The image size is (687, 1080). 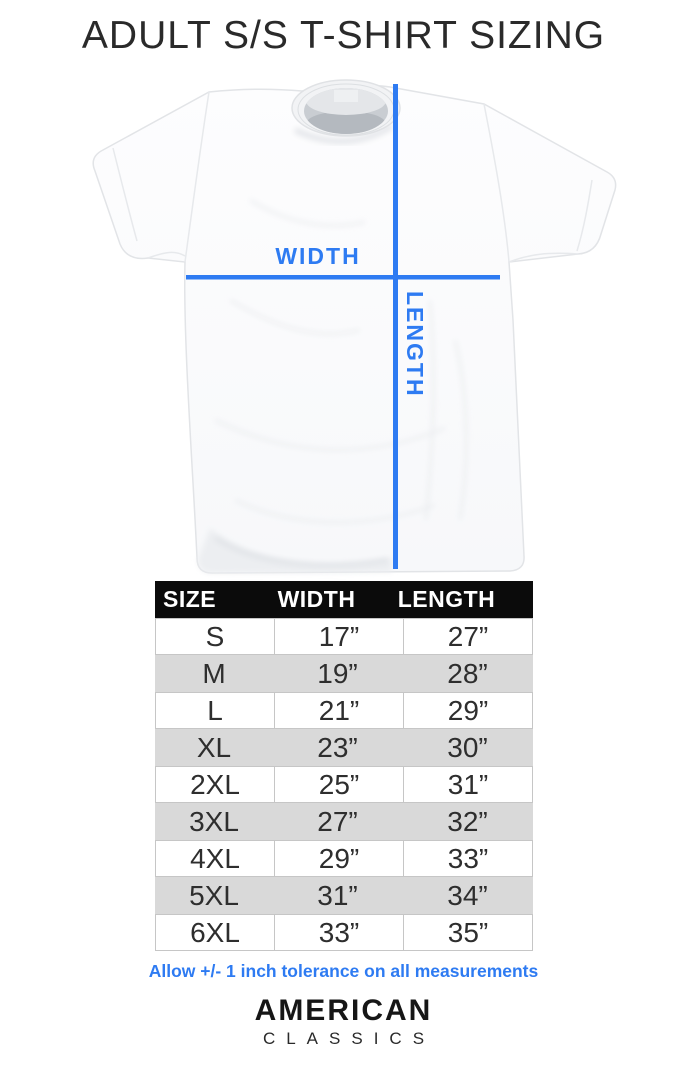 I want to click on length-cell: 31”, so click(x=467, y=784).